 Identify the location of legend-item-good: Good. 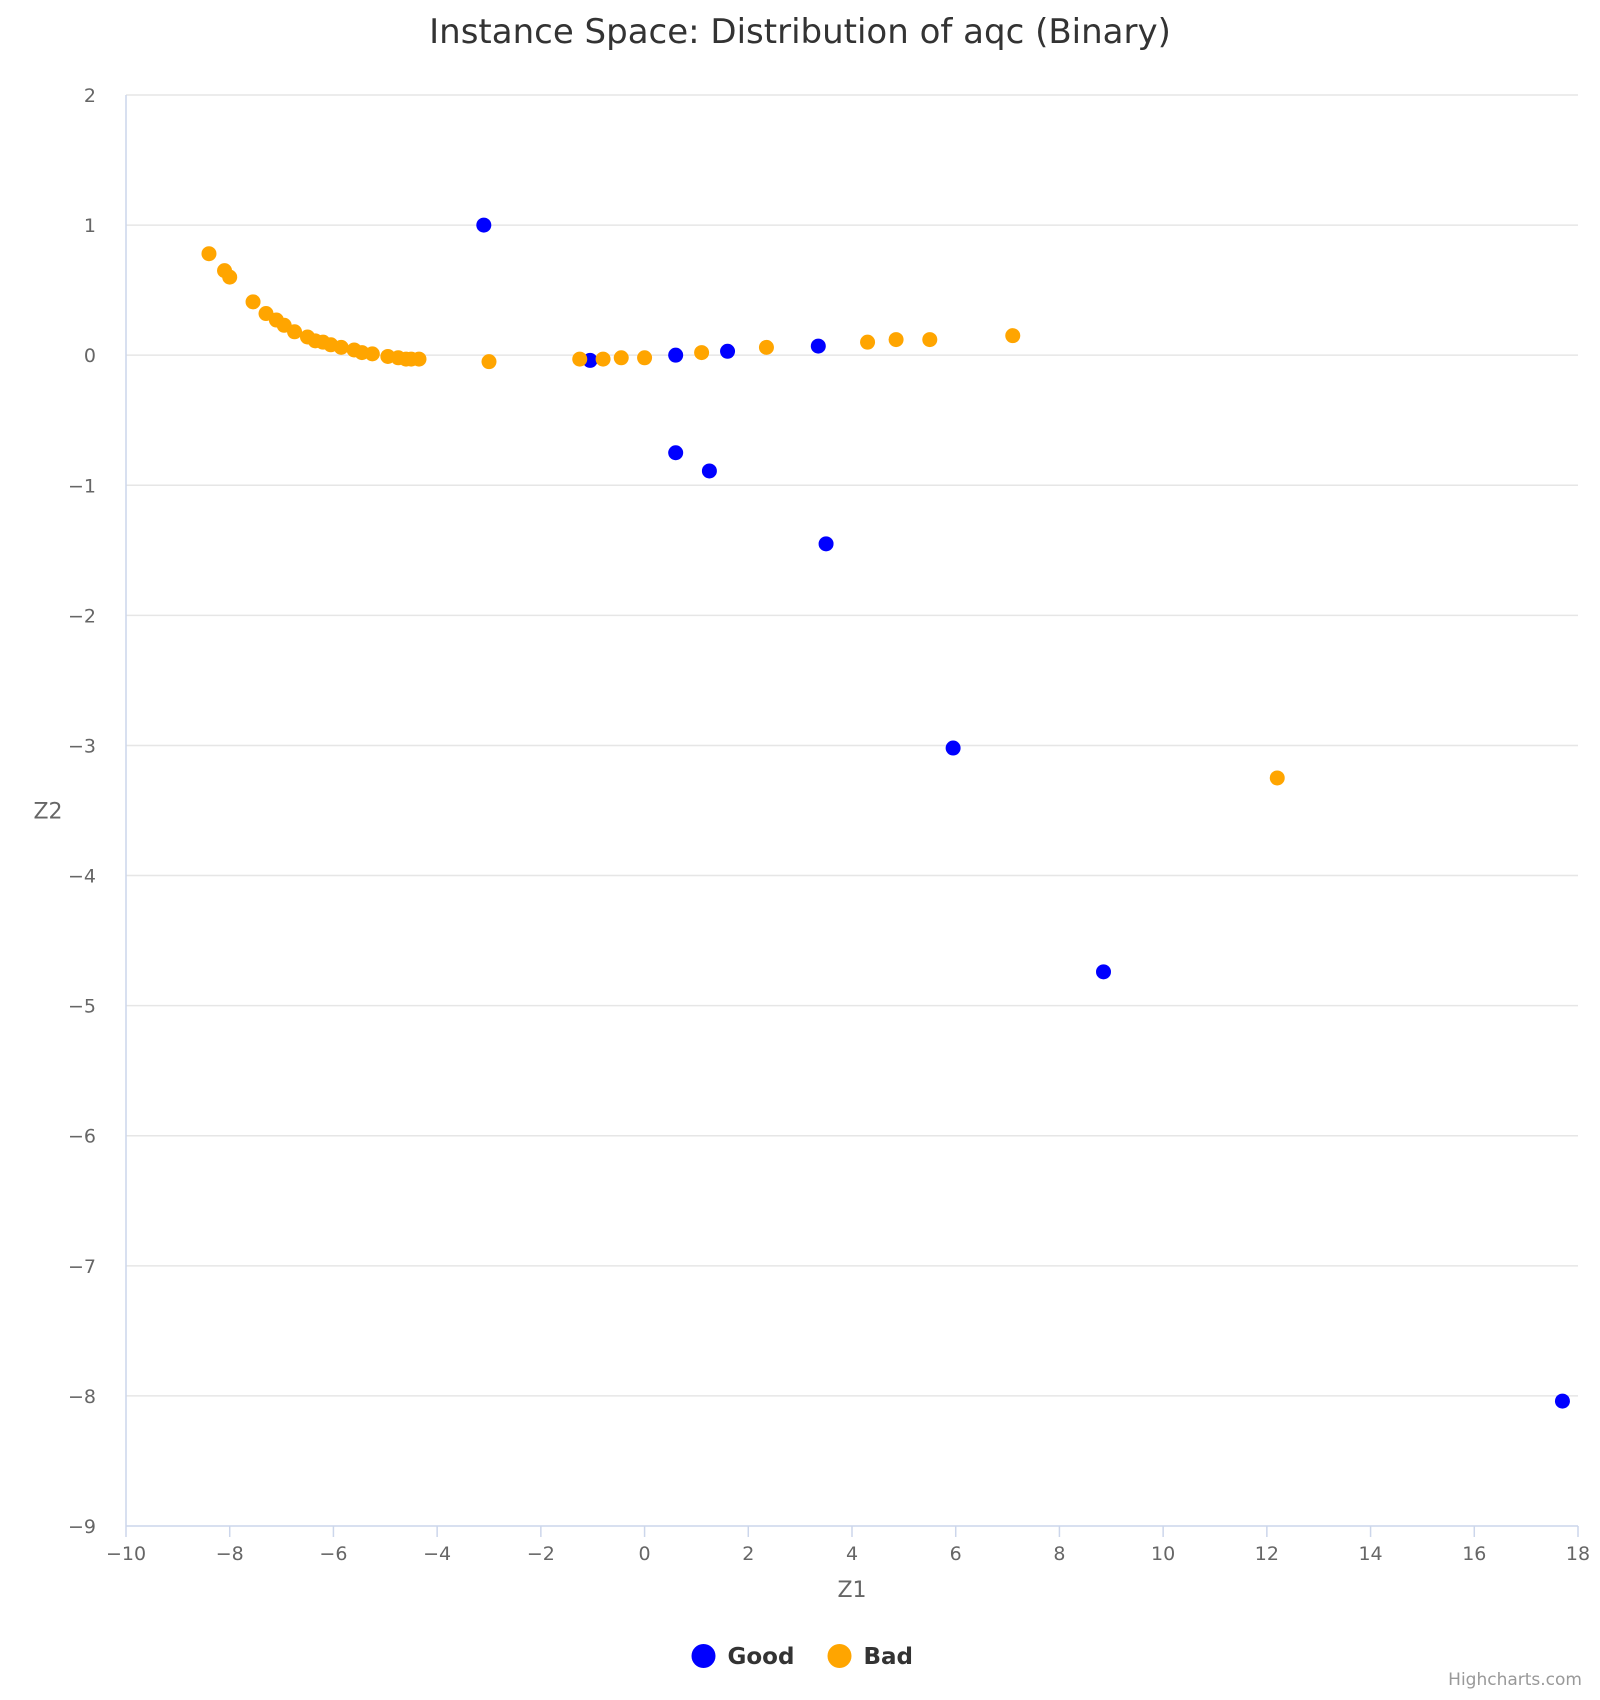
(743, 1657).